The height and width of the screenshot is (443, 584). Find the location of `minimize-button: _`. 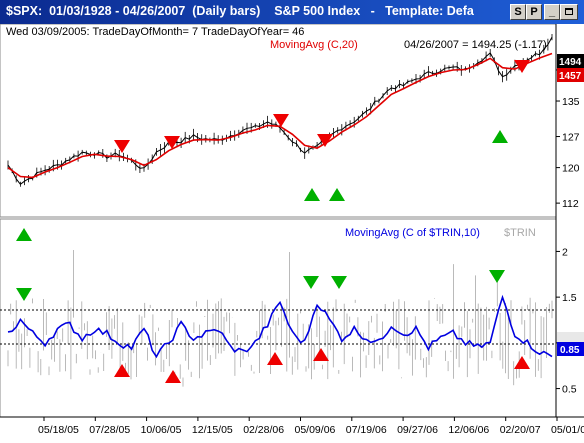

minimize-button: _ is located at coordinates (552, 12).